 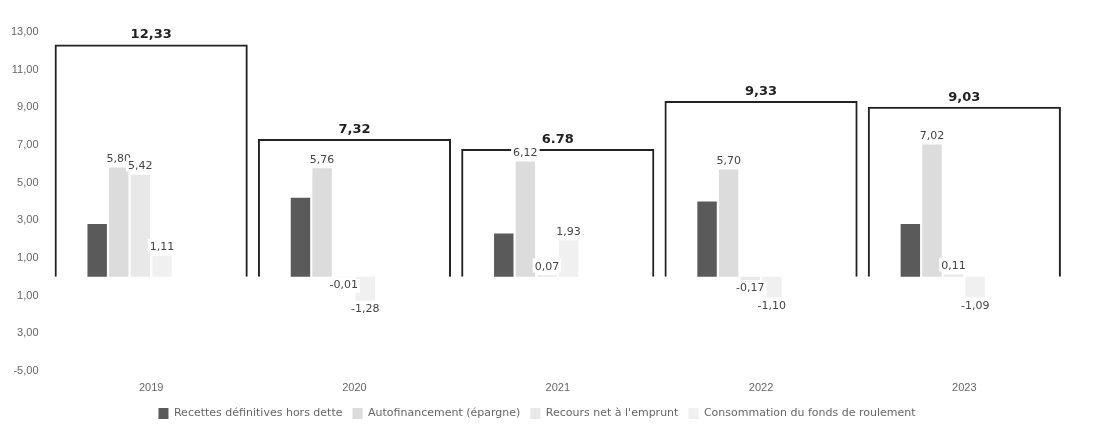 I want to click on data-label: -1,09, so click(x=975, y=305).